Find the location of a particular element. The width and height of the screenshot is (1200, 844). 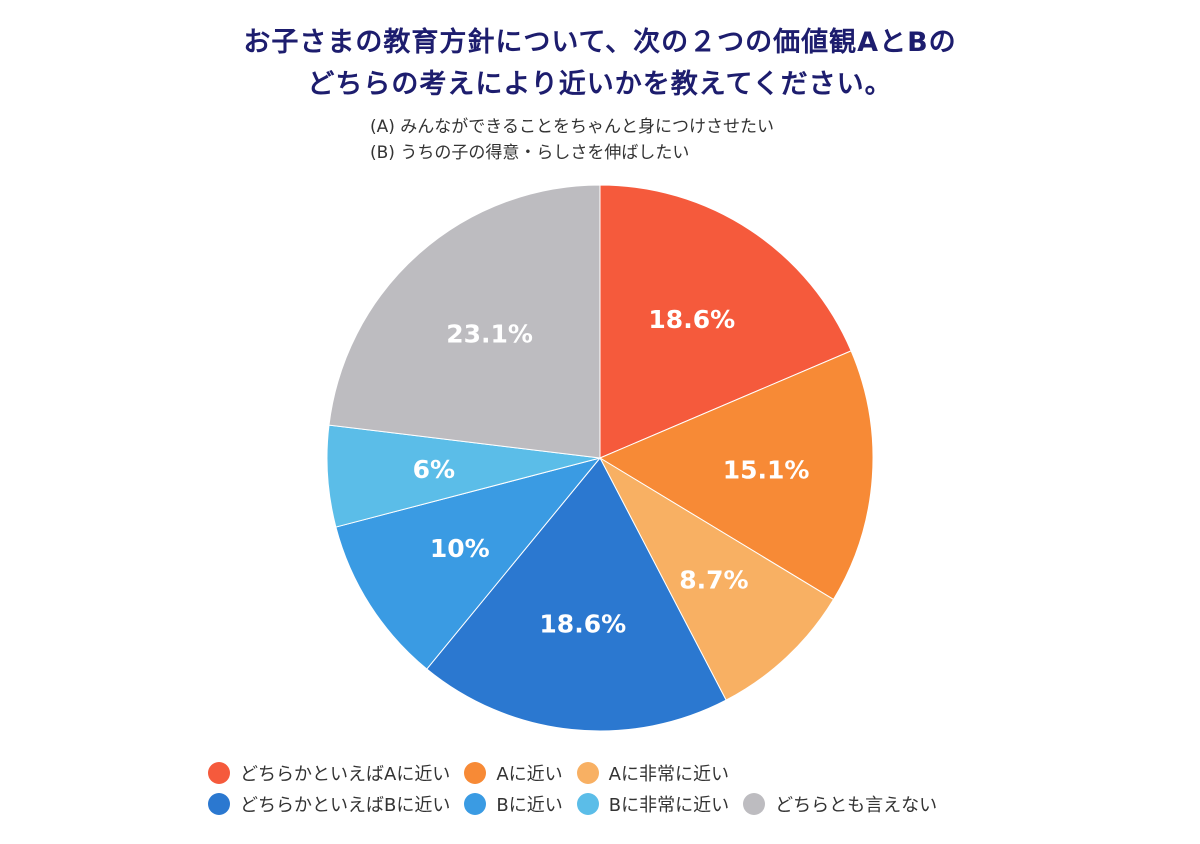

legend-row-a: どちらかといえばAに近い Aに近い Aに非常に近い is located at coordinates (475, 773).